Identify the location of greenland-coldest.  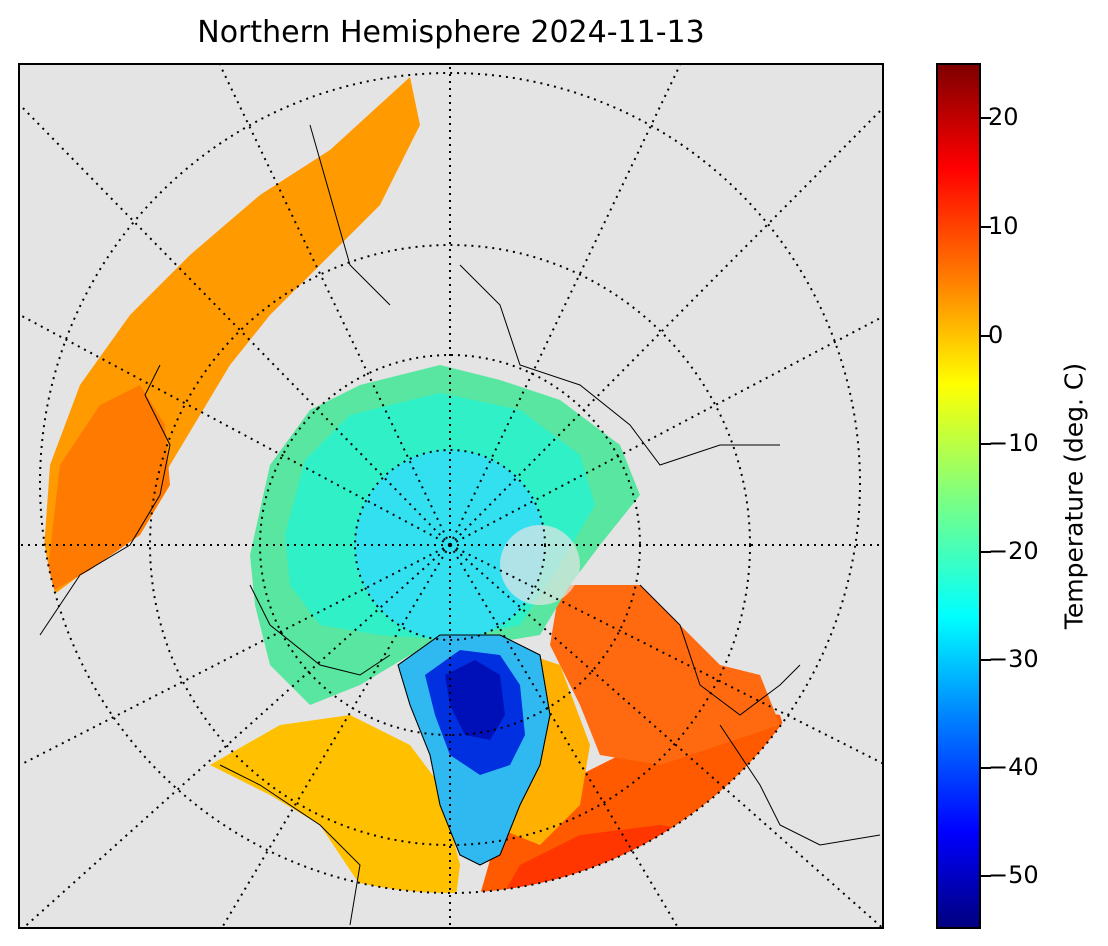
(475, 700).